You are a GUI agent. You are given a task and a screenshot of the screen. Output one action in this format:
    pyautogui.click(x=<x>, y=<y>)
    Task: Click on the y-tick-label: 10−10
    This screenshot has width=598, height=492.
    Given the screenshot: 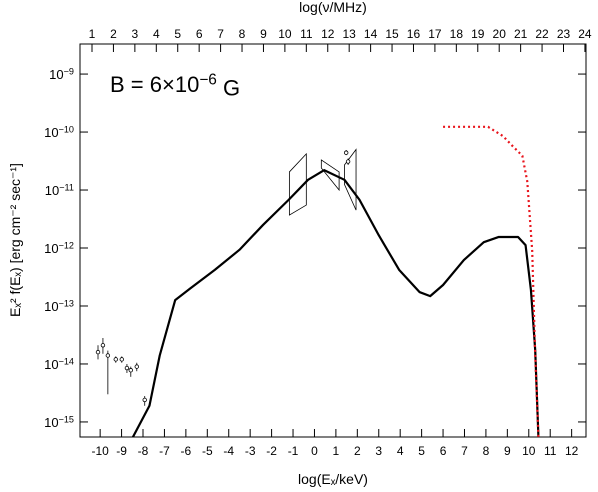 What is the action you would take?
    pyautogui.click(x=59, y=132)
    